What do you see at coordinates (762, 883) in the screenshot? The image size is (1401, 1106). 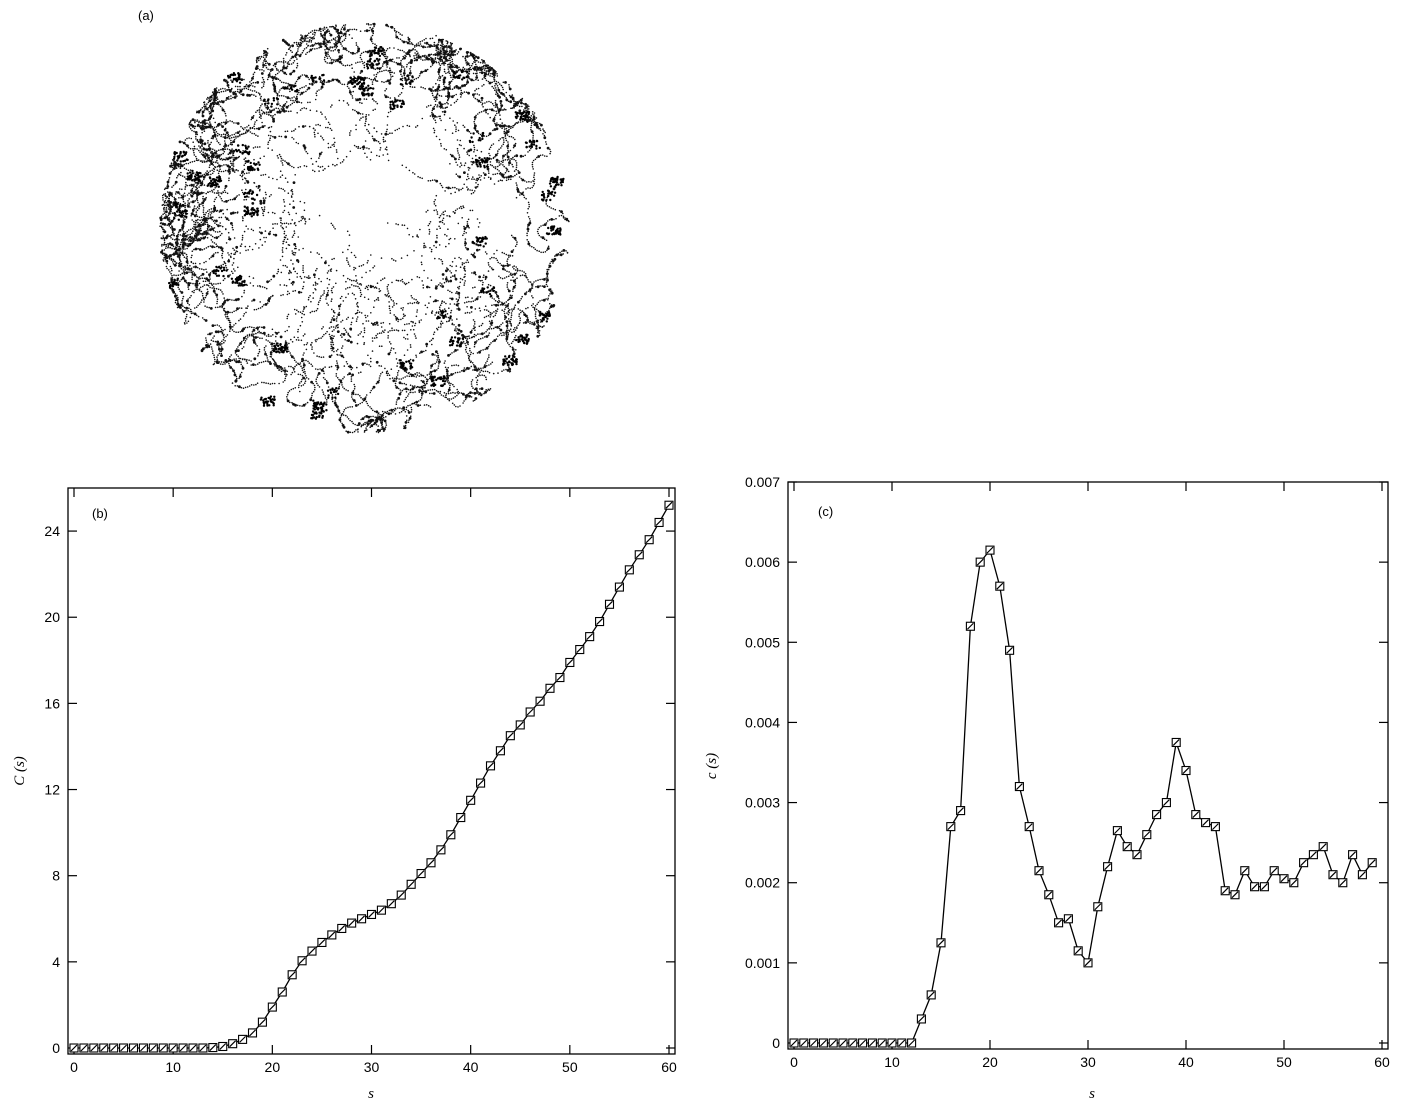 I see `chart-c-y-tick-label: 0.002` at bounding box center [762, 883].